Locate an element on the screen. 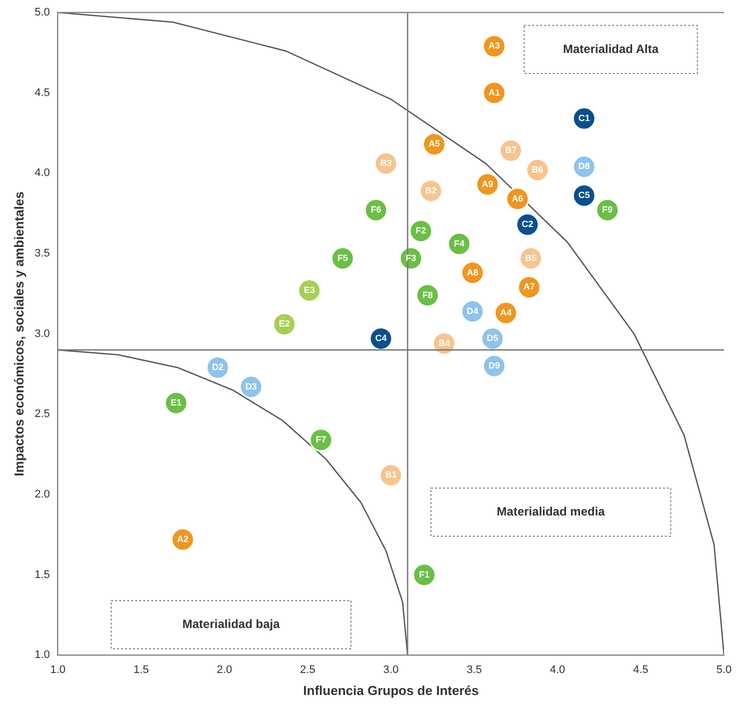  x-tick-label: 3.5 is located at coordinates (474, 670).